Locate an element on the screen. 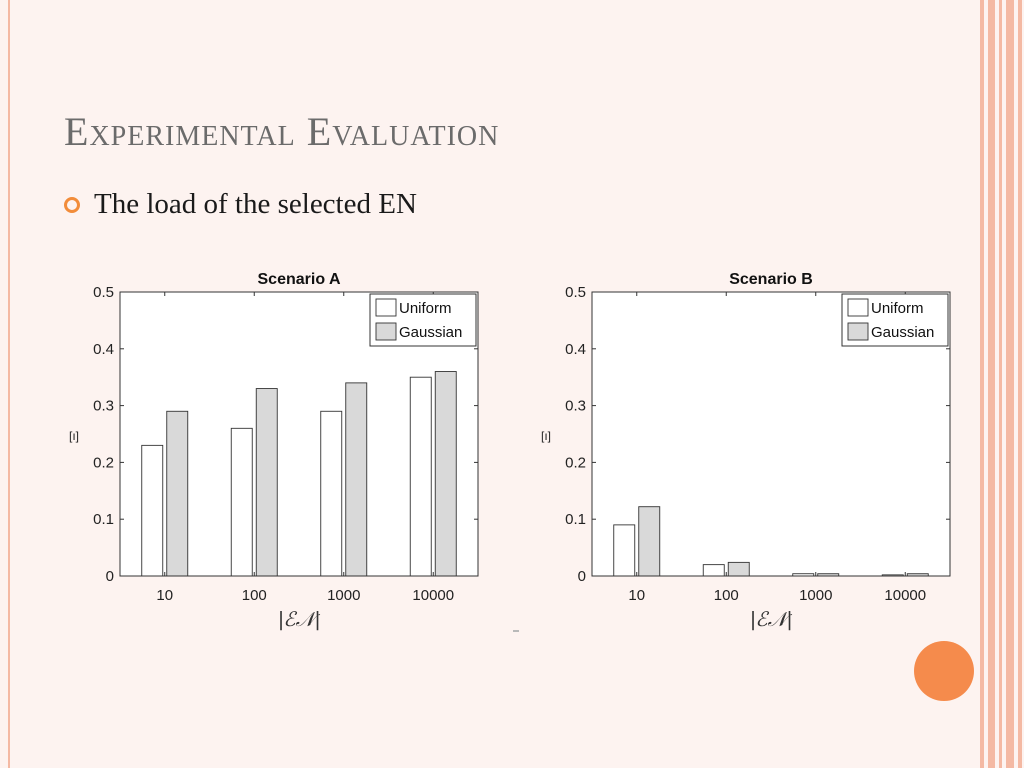 The width and height of the screenshot is (1024, 768). title-second-initial: E is located at coordinates (319, 131).